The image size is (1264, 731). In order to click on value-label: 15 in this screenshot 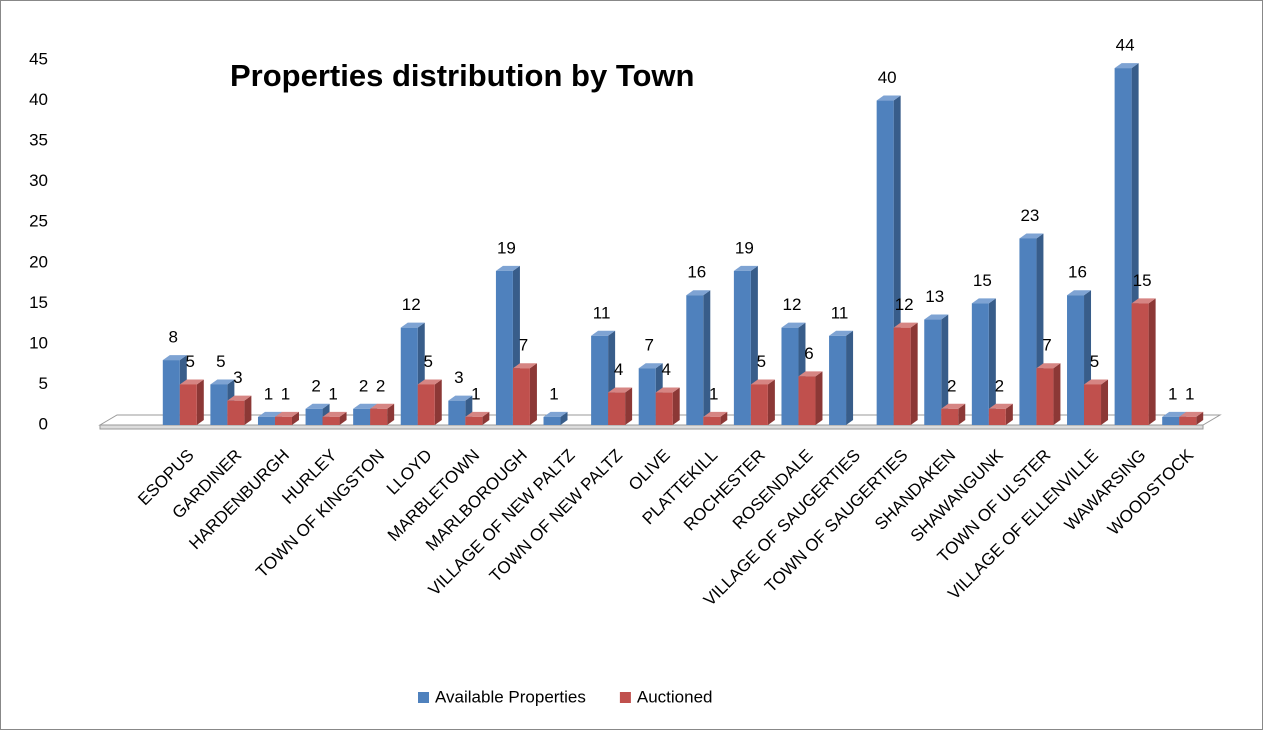, I will do `click(982, 280)`.